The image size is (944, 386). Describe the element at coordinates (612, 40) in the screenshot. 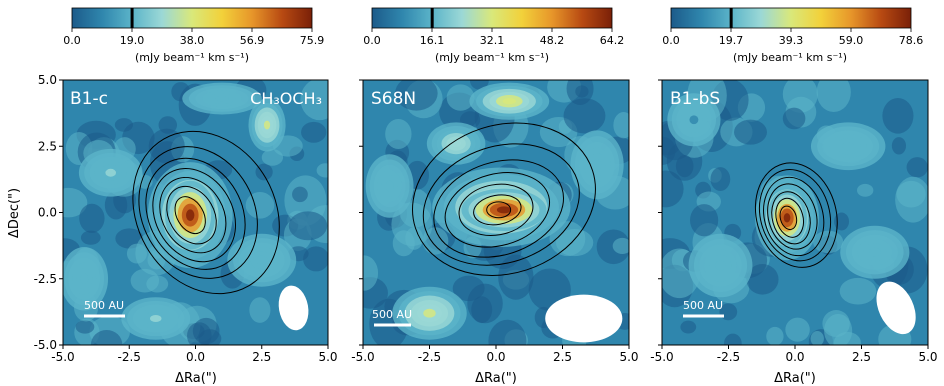

I see `colorbar-tick-label: 64.2` at that location.